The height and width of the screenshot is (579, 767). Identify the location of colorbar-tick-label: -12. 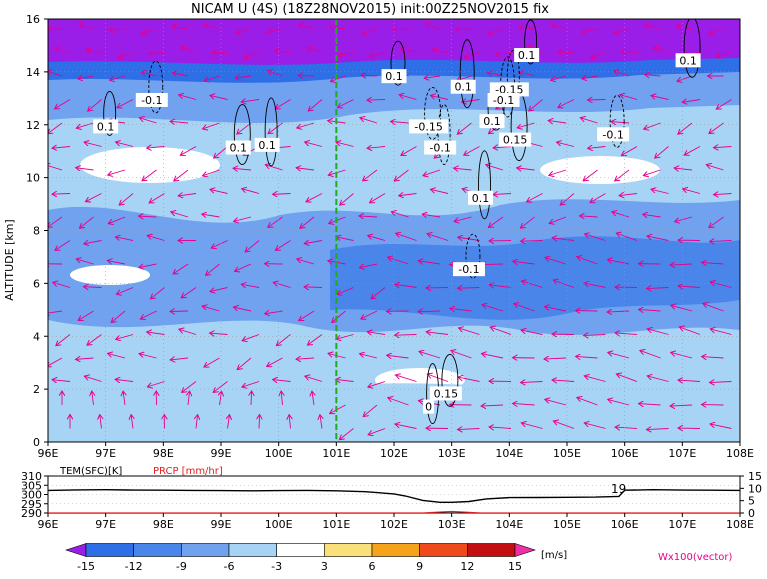
(134, 566).